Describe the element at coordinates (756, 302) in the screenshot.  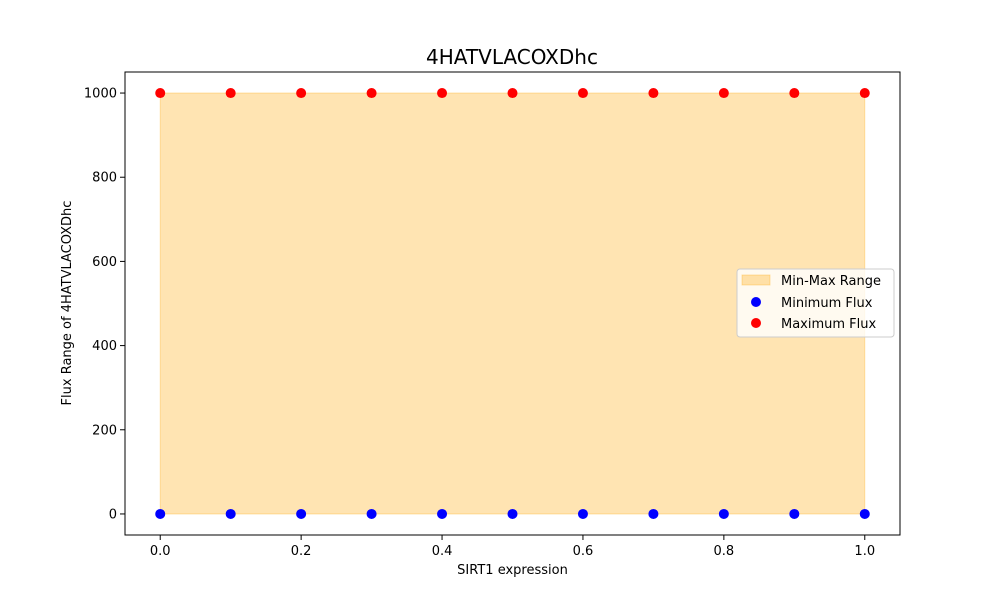
I see `legend-marker-minimum-flux` at that location.